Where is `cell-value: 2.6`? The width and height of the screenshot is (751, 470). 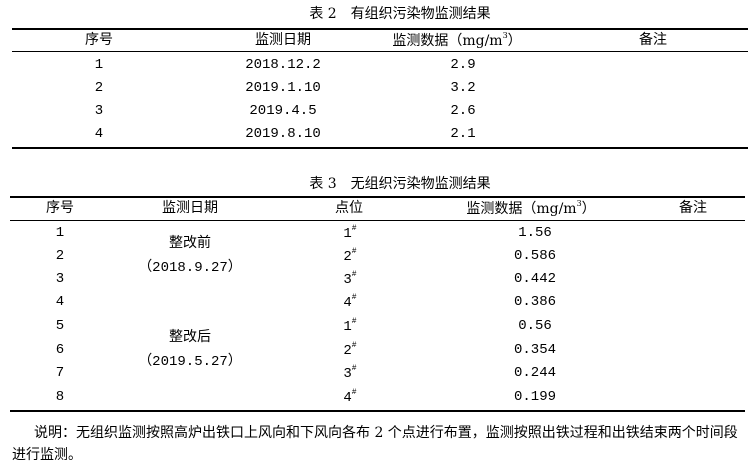 cell-value: 2.6 is located at coordinates (463, 111).